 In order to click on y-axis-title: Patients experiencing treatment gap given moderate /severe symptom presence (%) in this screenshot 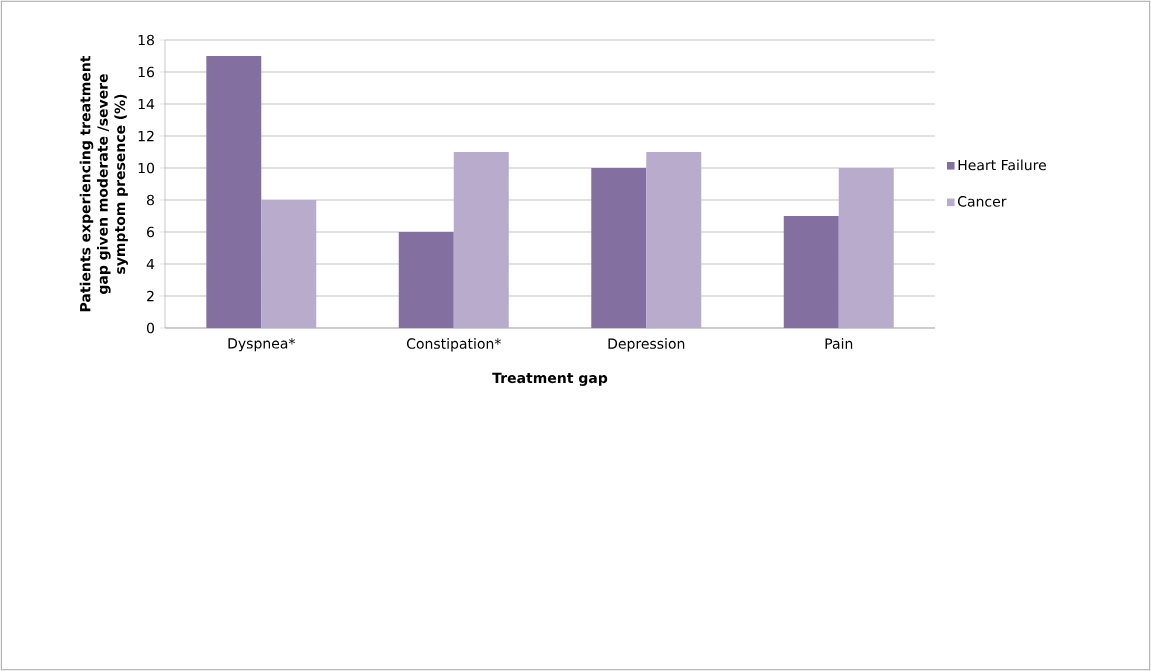, I will do `click(103, 183)`.